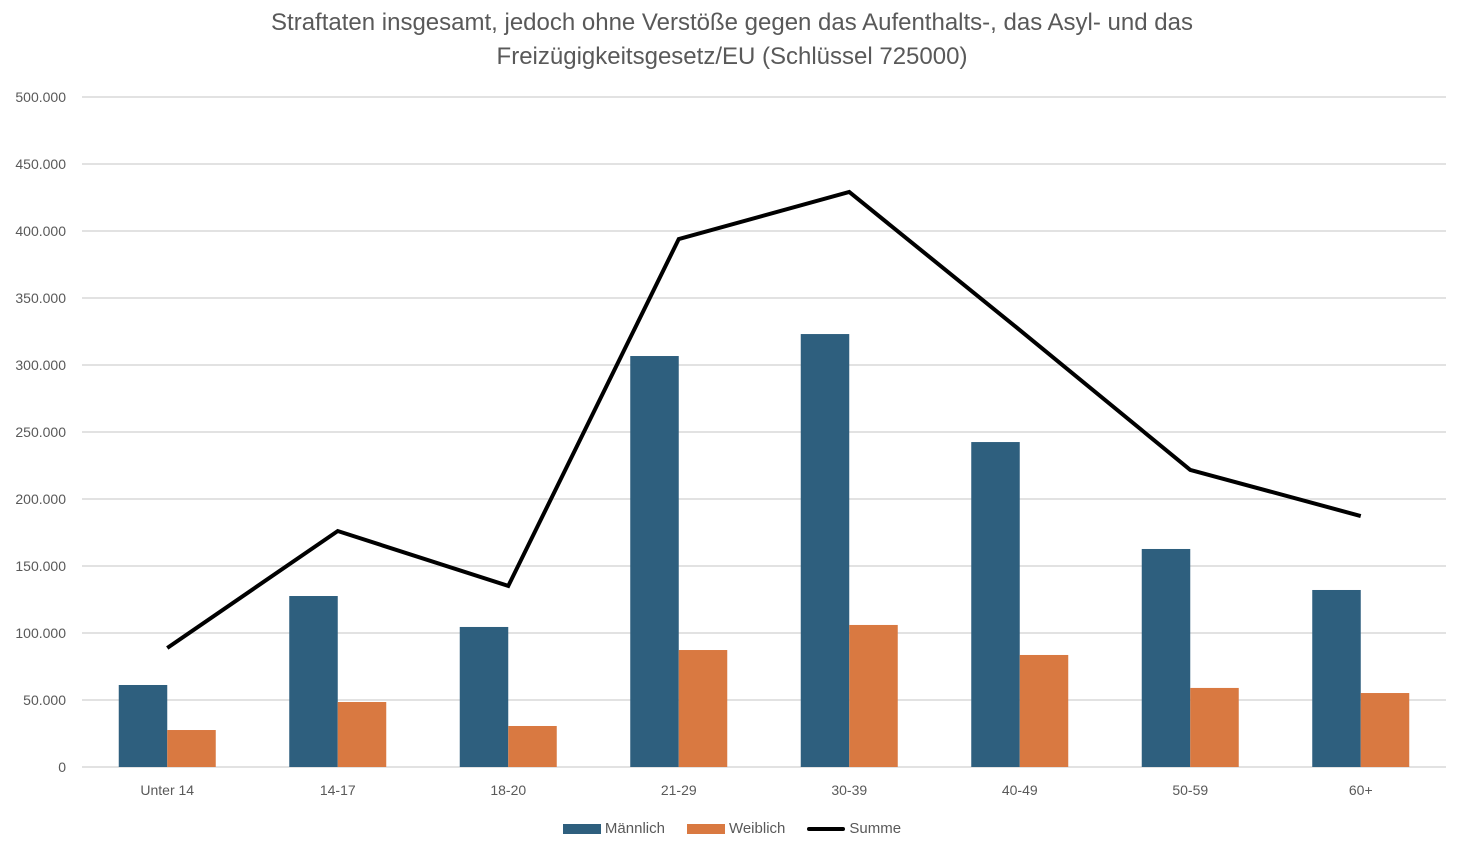 Image resolution: width=1464 pixels, height=856 pixels. Describe the element at coordinates (40, 97) in the screenshot. I see `y-tick-label: 500.000` at that location.